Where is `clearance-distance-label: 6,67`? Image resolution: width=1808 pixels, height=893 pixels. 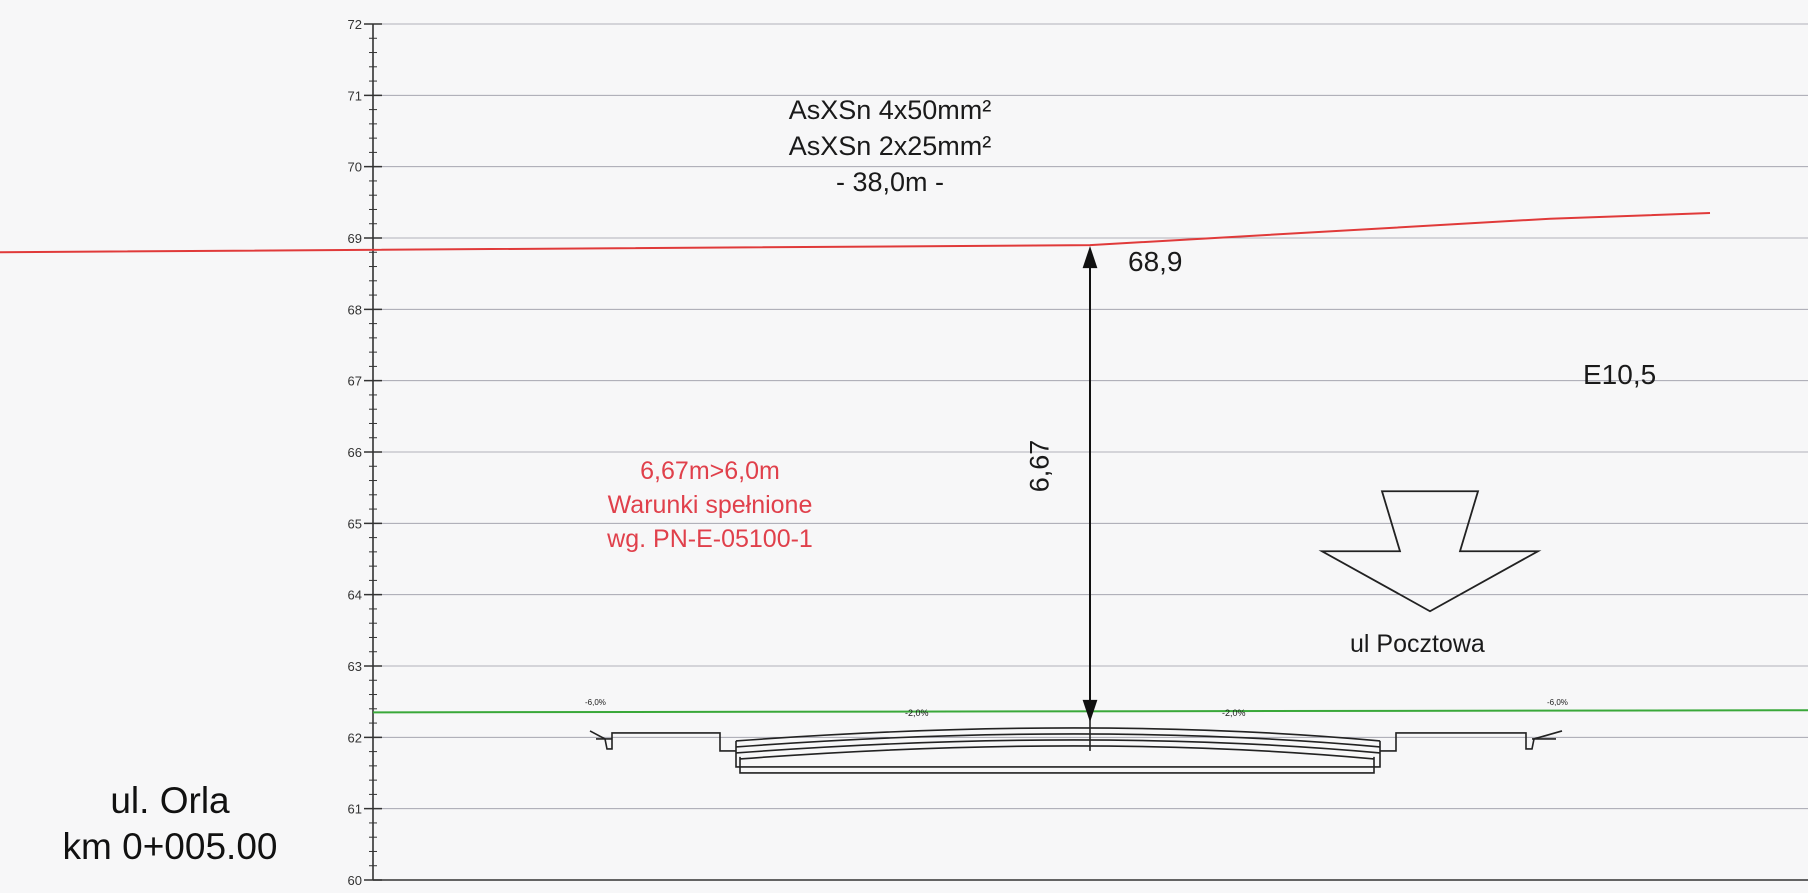 clearance-distance-label: 6,67 is located at coordinates (1039, 466).